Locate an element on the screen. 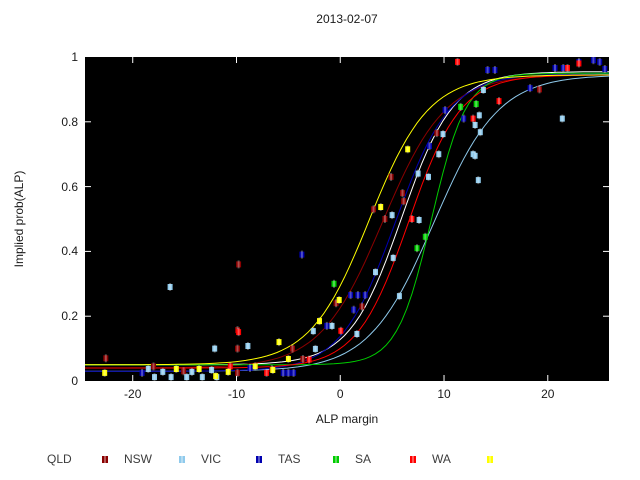 The image size is (640, 480). y-tick-label: 0 is located at coordinates (74, 381).